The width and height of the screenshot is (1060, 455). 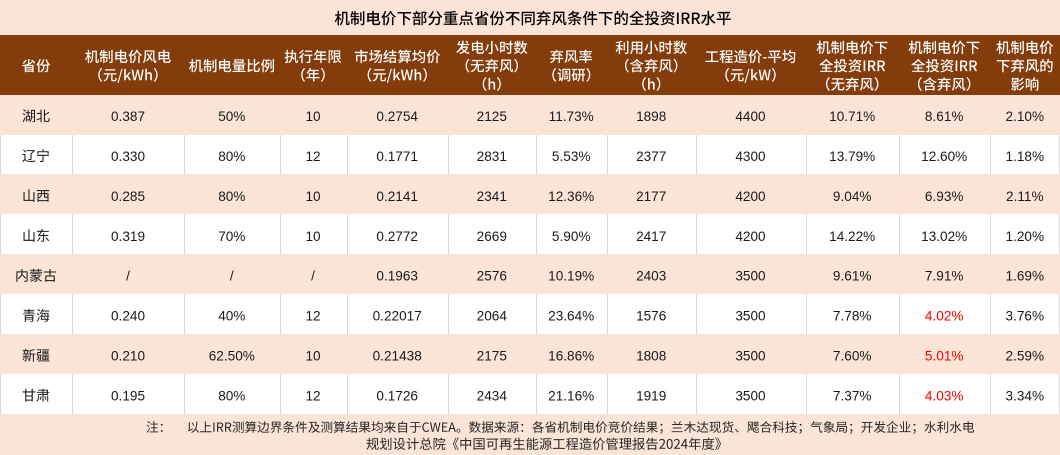 I want to click on svg-text: 0.387, so click(x=128, y=116).